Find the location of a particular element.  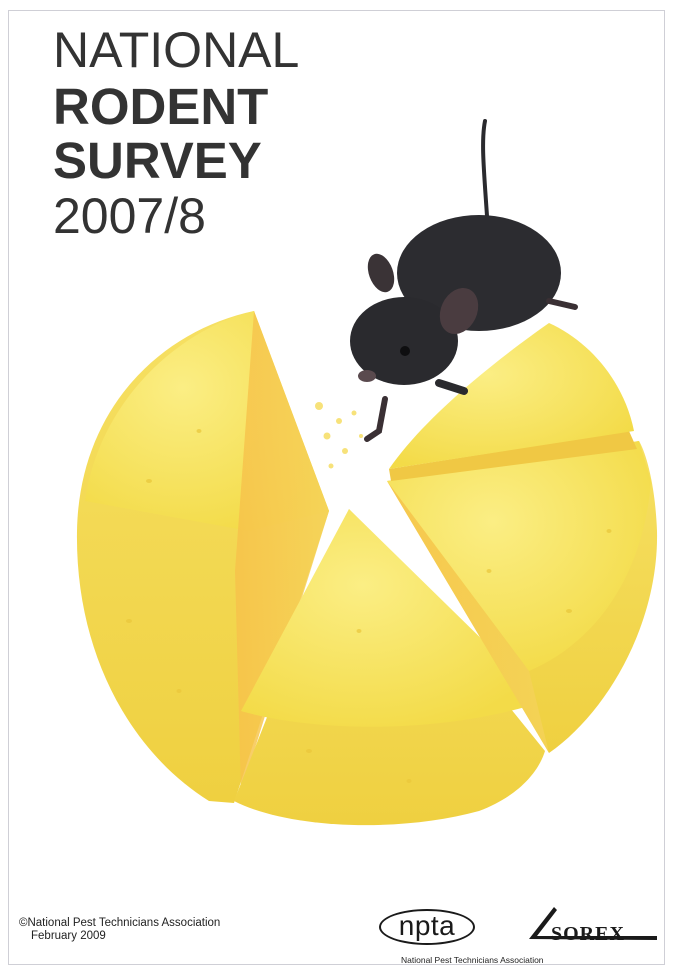

title-line-survey: SURVEY is located at coordinates (157, 160).